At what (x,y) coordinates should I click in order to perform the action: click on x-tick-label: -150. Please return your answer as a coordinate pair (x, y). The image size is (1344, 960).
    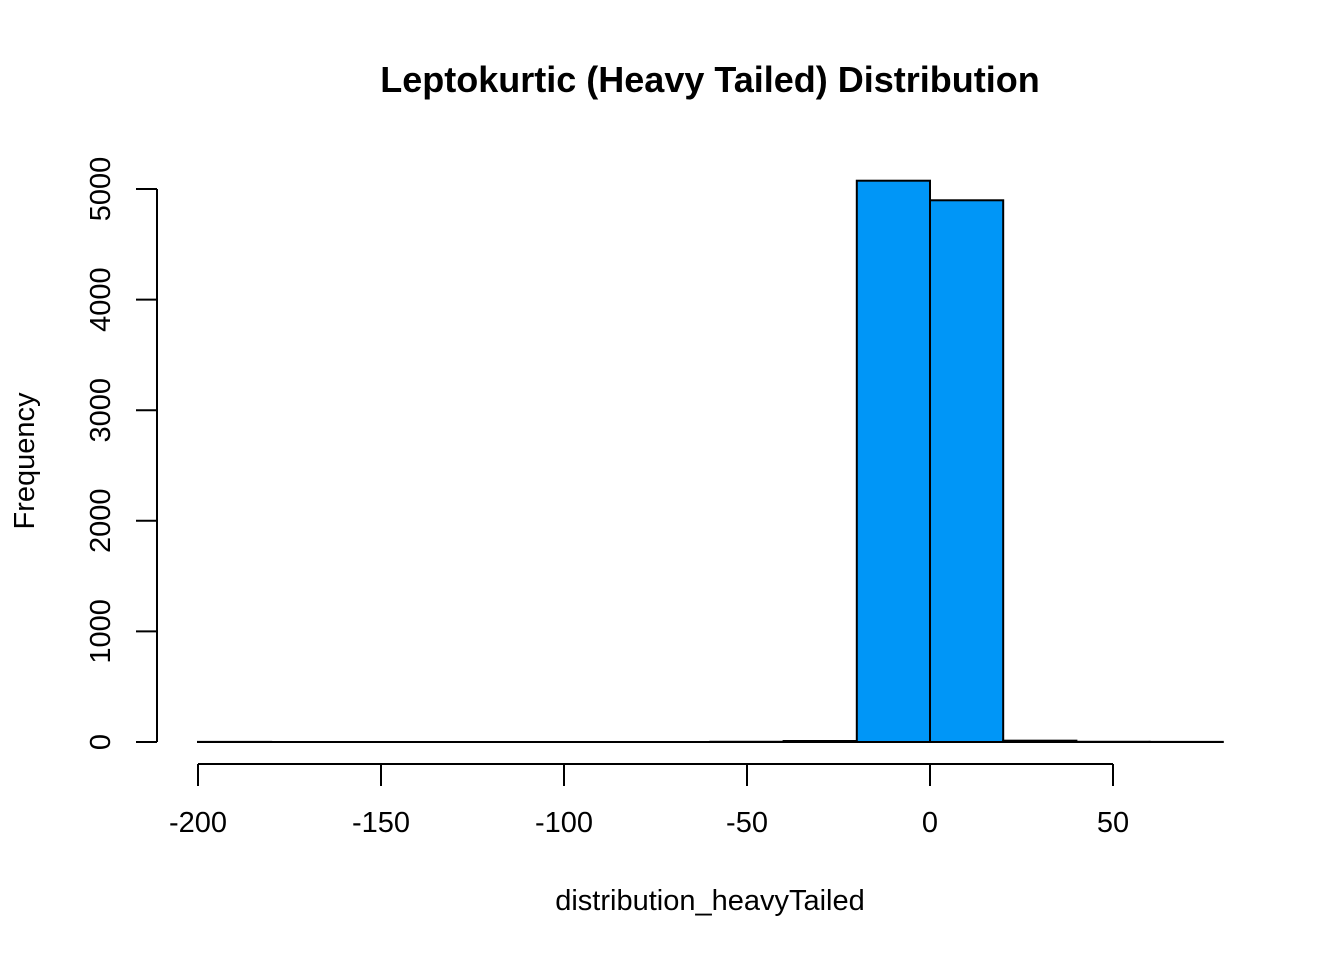
    Looking at the image, I should click on (381, 823).